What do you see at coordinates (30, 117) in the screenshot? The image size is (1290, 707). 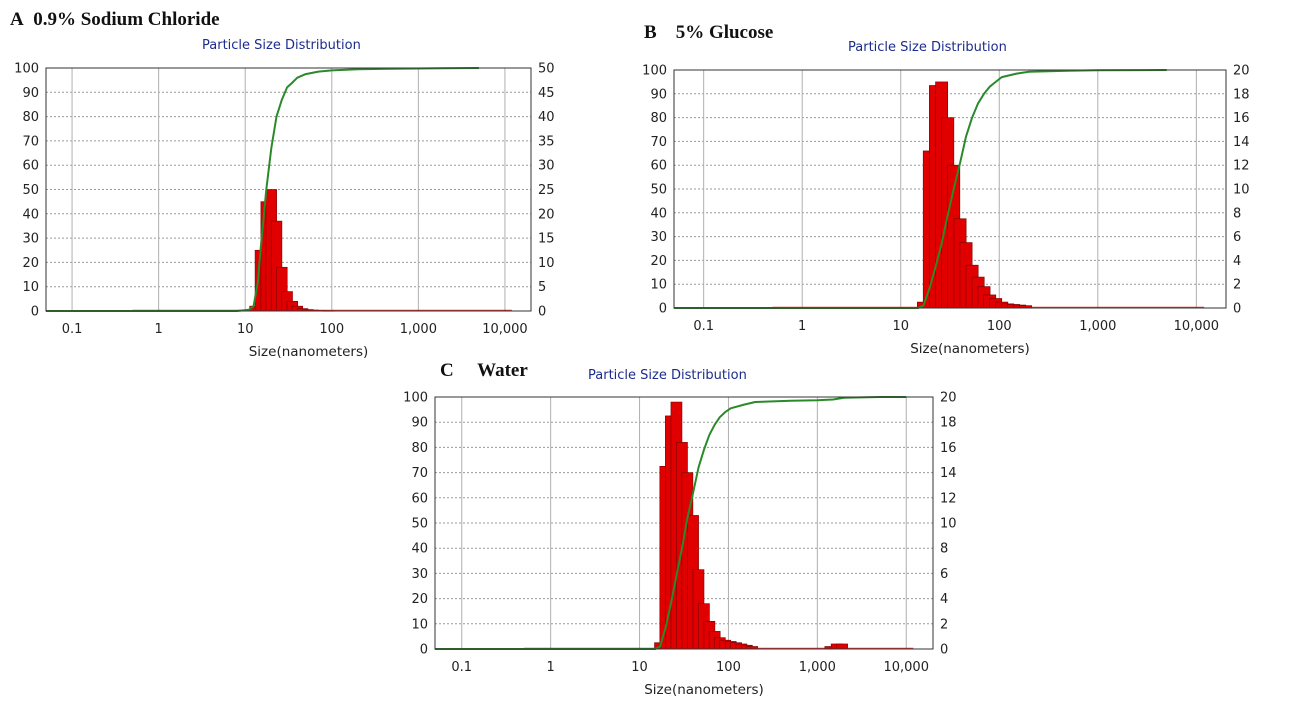 I see `panel-a-left-tick-label: 80` at bounding box center [30, 117].